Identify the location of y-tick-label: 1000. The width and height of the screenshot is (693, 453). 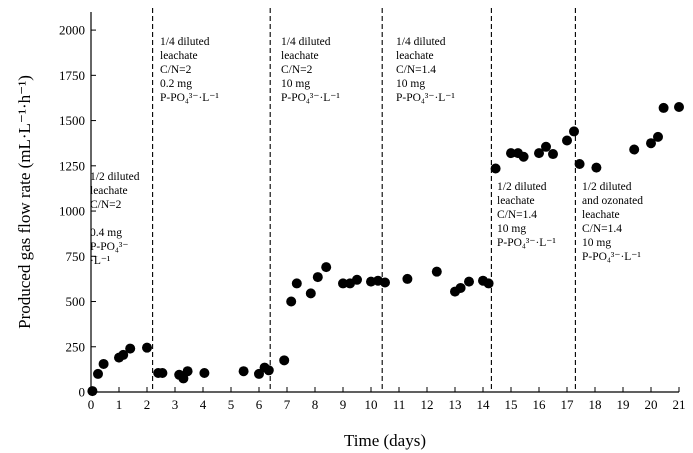
(72, 211).